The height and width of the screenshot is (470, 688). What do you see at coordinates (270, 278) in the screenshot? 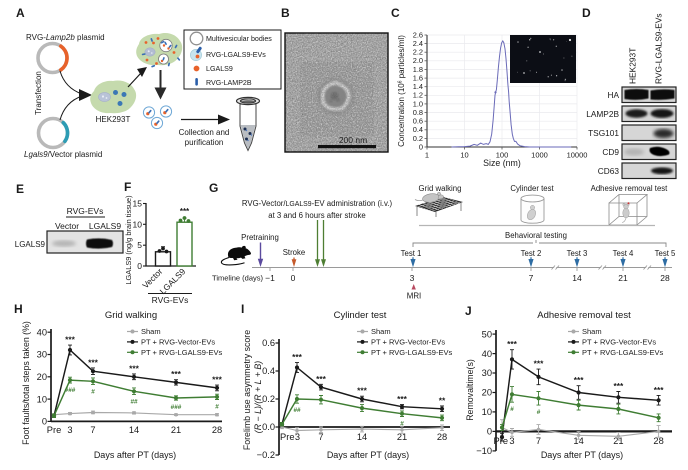
I see `svg-text: −1` at bounding box center [270, 278].